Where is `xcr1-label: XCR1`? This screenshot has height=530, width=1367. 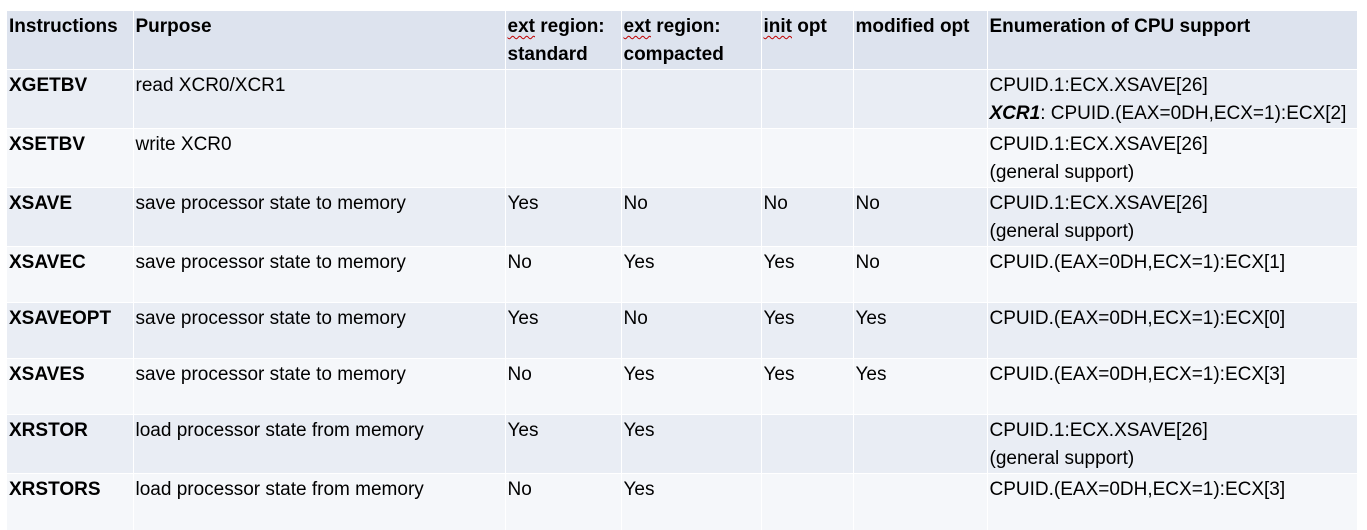 xcr1-label: XCR1 is located at coordinates (1015, 113).